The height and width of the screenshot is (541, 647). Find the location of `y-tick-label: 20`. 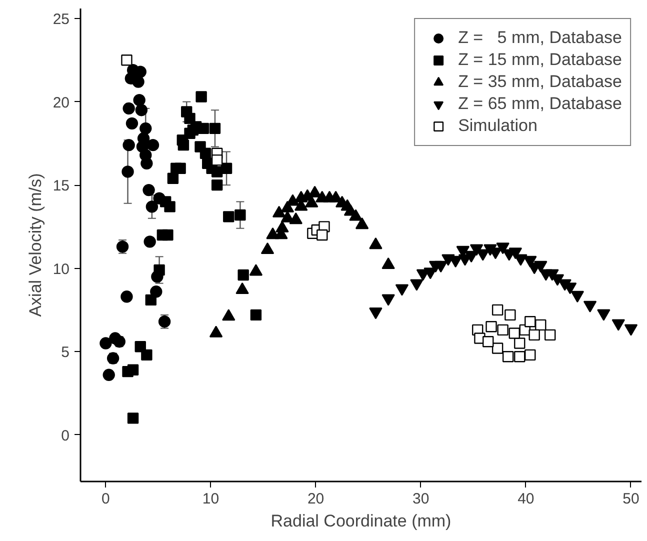

y-tick-label: 20 is located at coordinates (61, 103).